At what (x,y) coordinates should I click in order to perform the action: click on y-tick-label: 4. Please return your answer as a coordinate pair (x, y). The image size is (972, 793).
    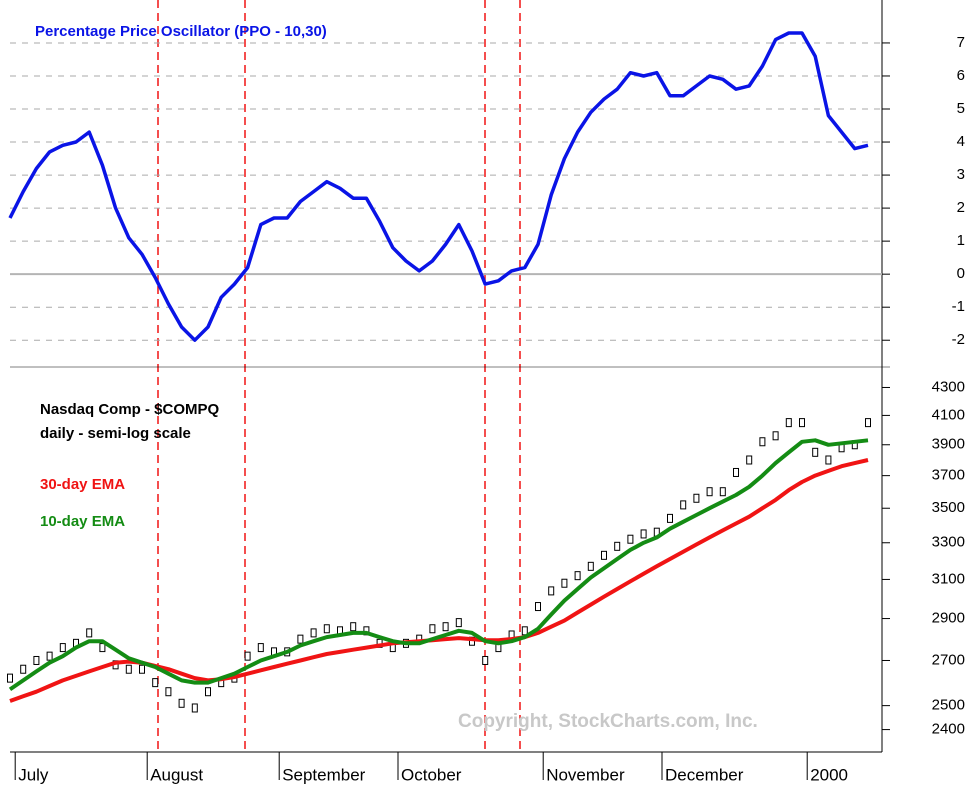
    Looking at the image, I should click on (961, 141).